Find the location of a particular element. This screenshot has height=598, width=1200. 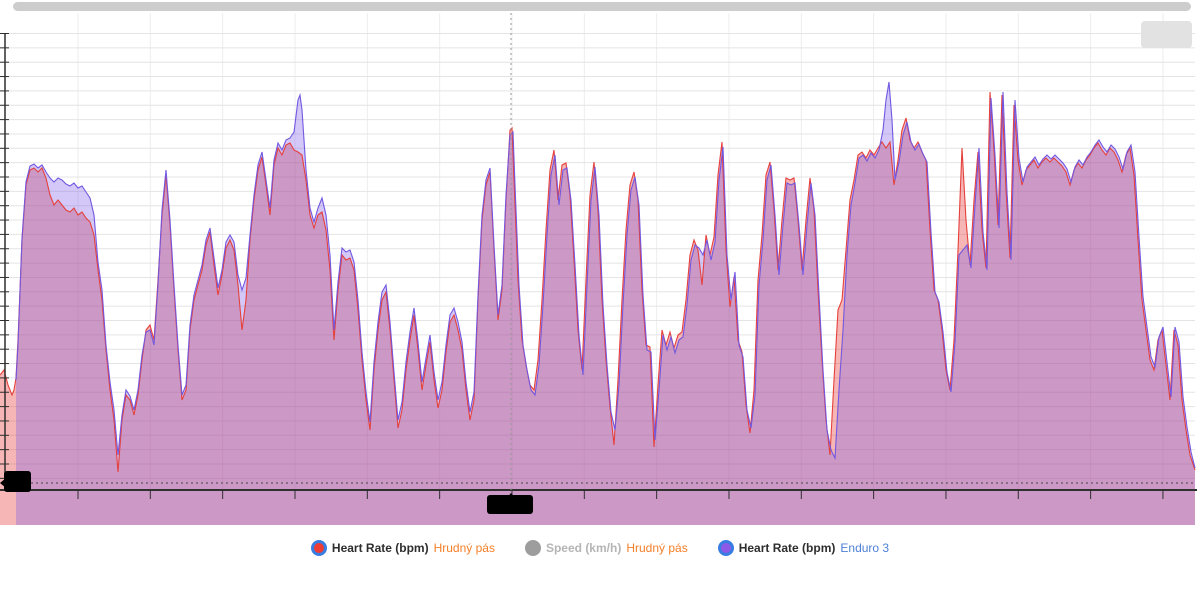

crosshair-x-label is located at coordinates (510, 503).